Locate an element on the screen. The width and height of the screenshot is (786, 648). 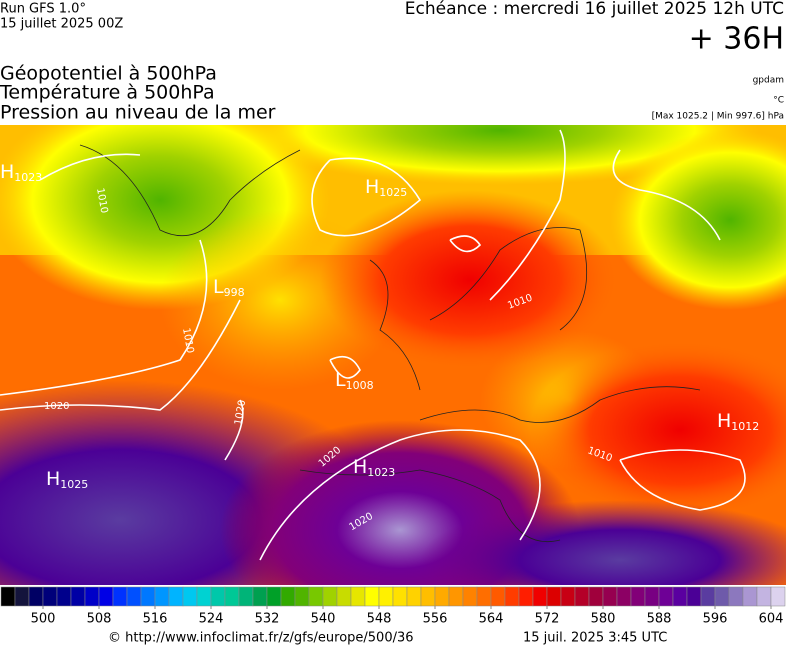
run: Run GFS 1.0° is located at coordinates (43, 9).